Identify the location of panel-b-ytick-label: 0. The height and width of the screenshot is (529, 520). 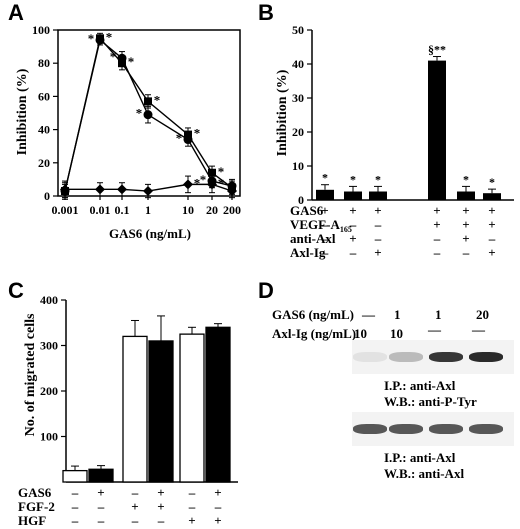
(301, 200).